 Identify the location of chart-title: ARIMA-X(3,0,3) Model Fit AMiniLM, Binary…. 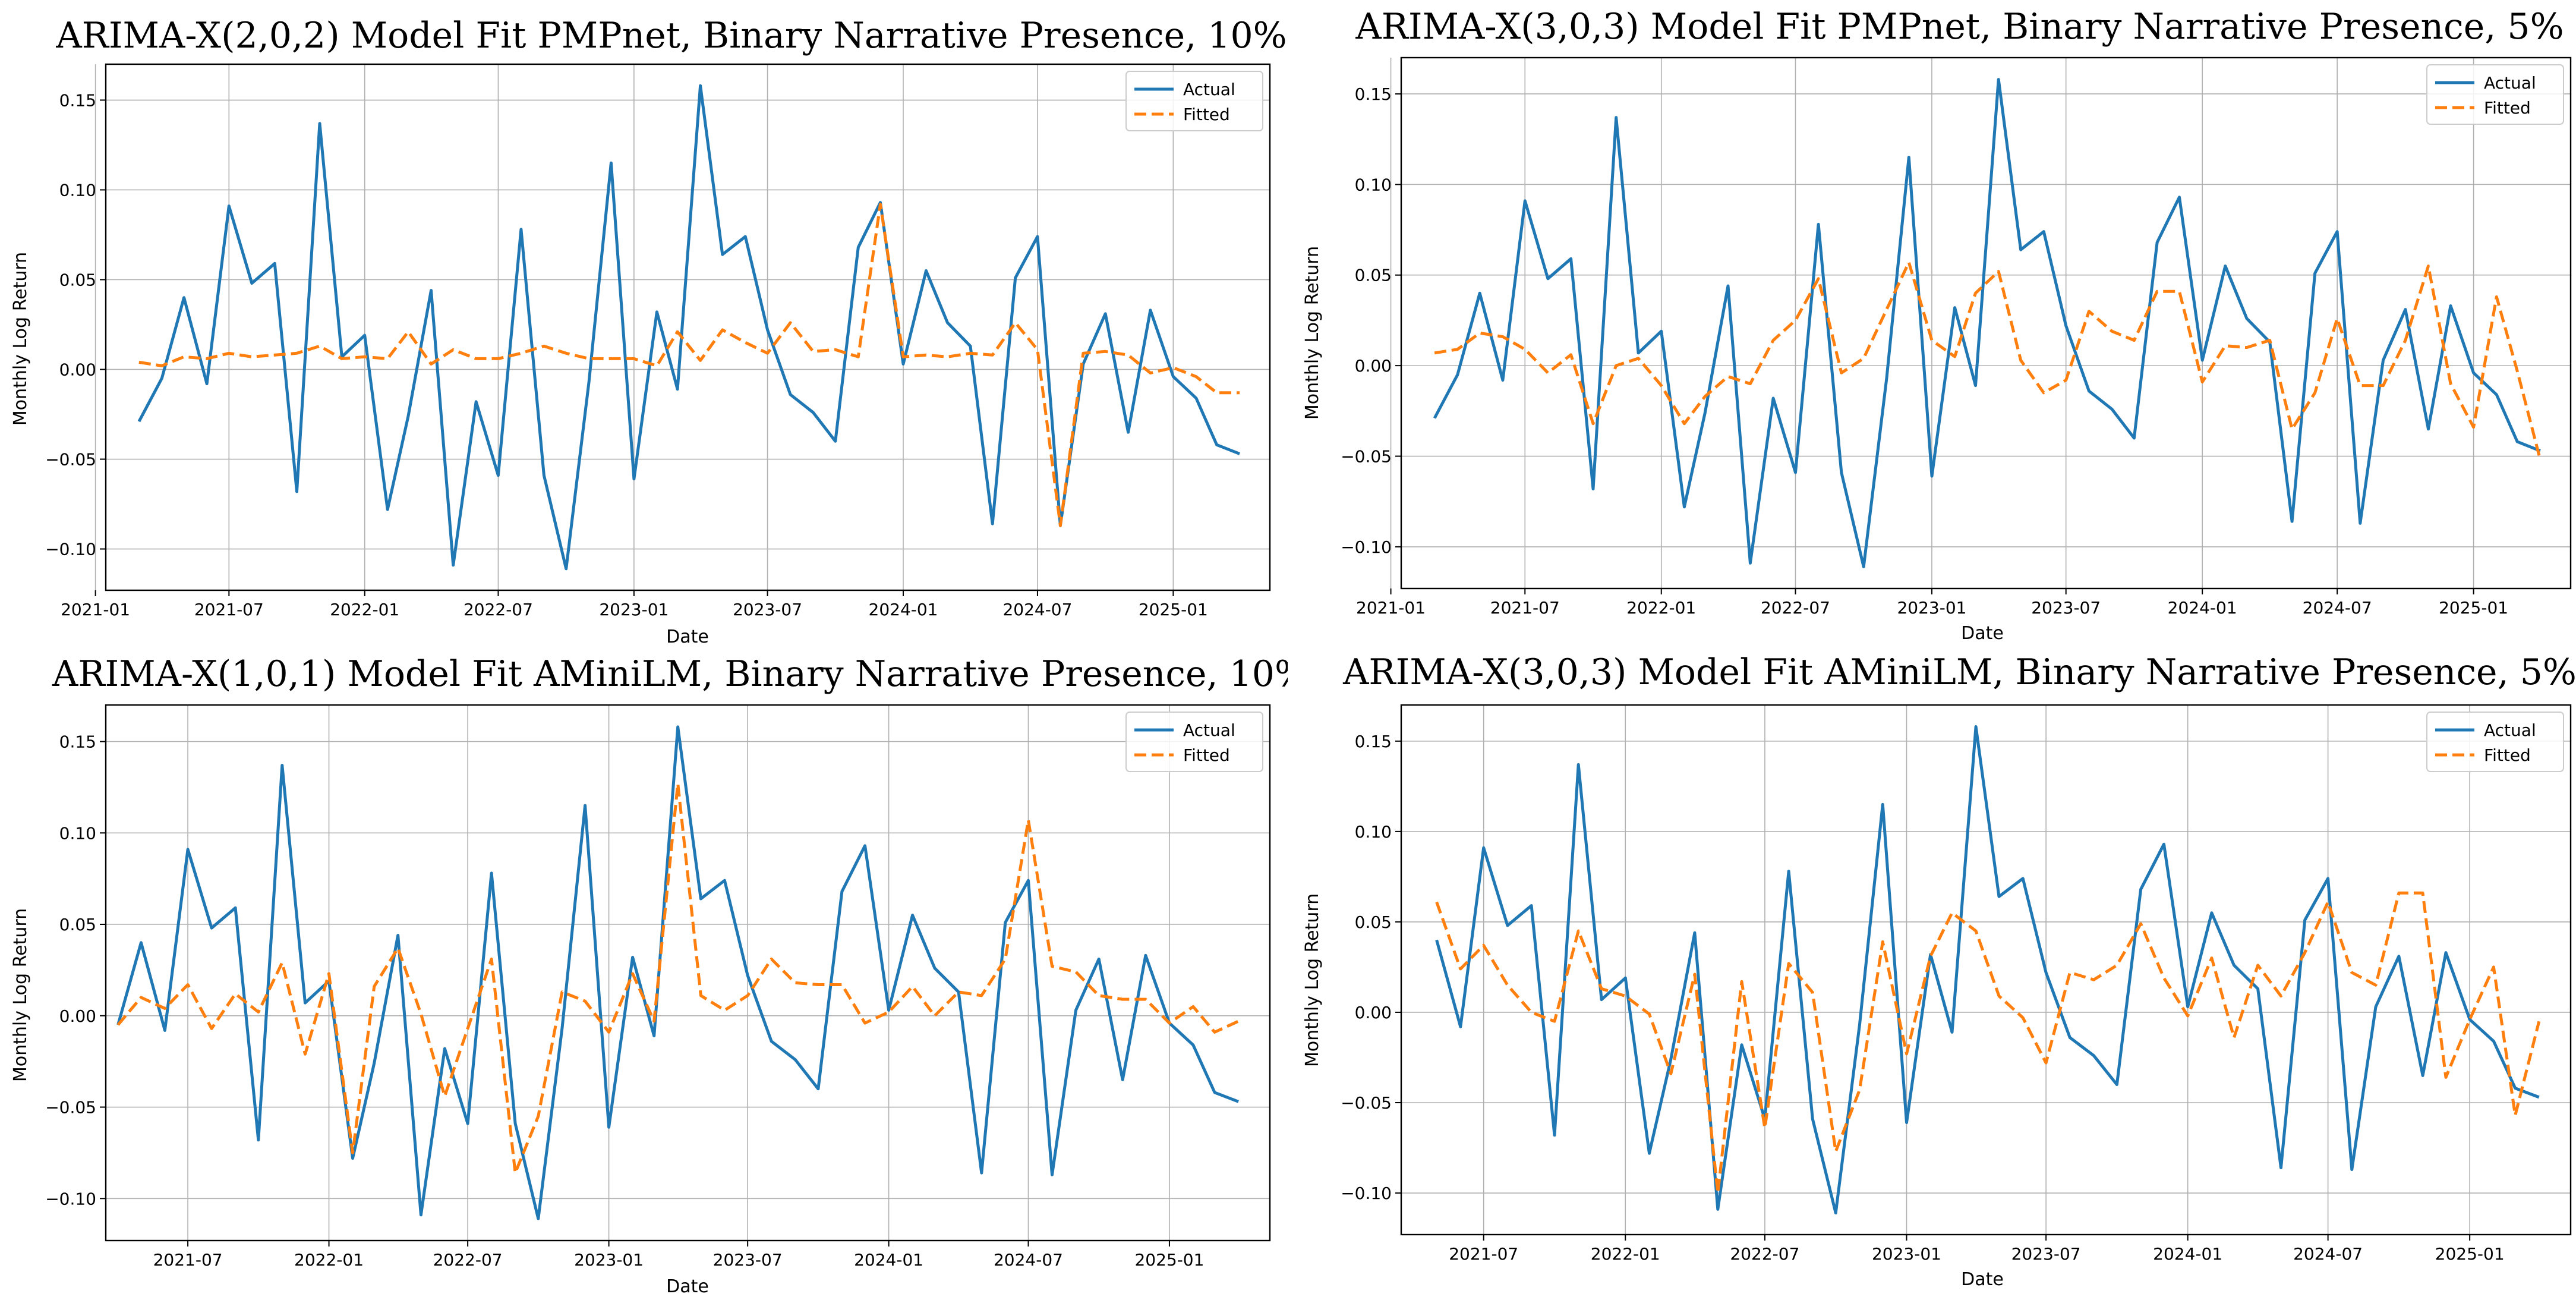
(1959, 672).